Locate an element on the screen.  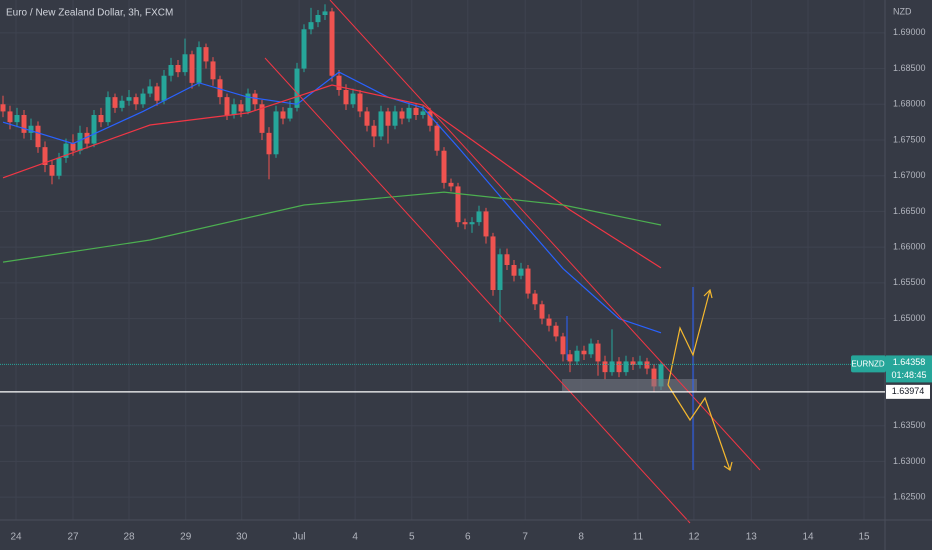
x-tick-label: 6 is located at coordinates (468, 537).